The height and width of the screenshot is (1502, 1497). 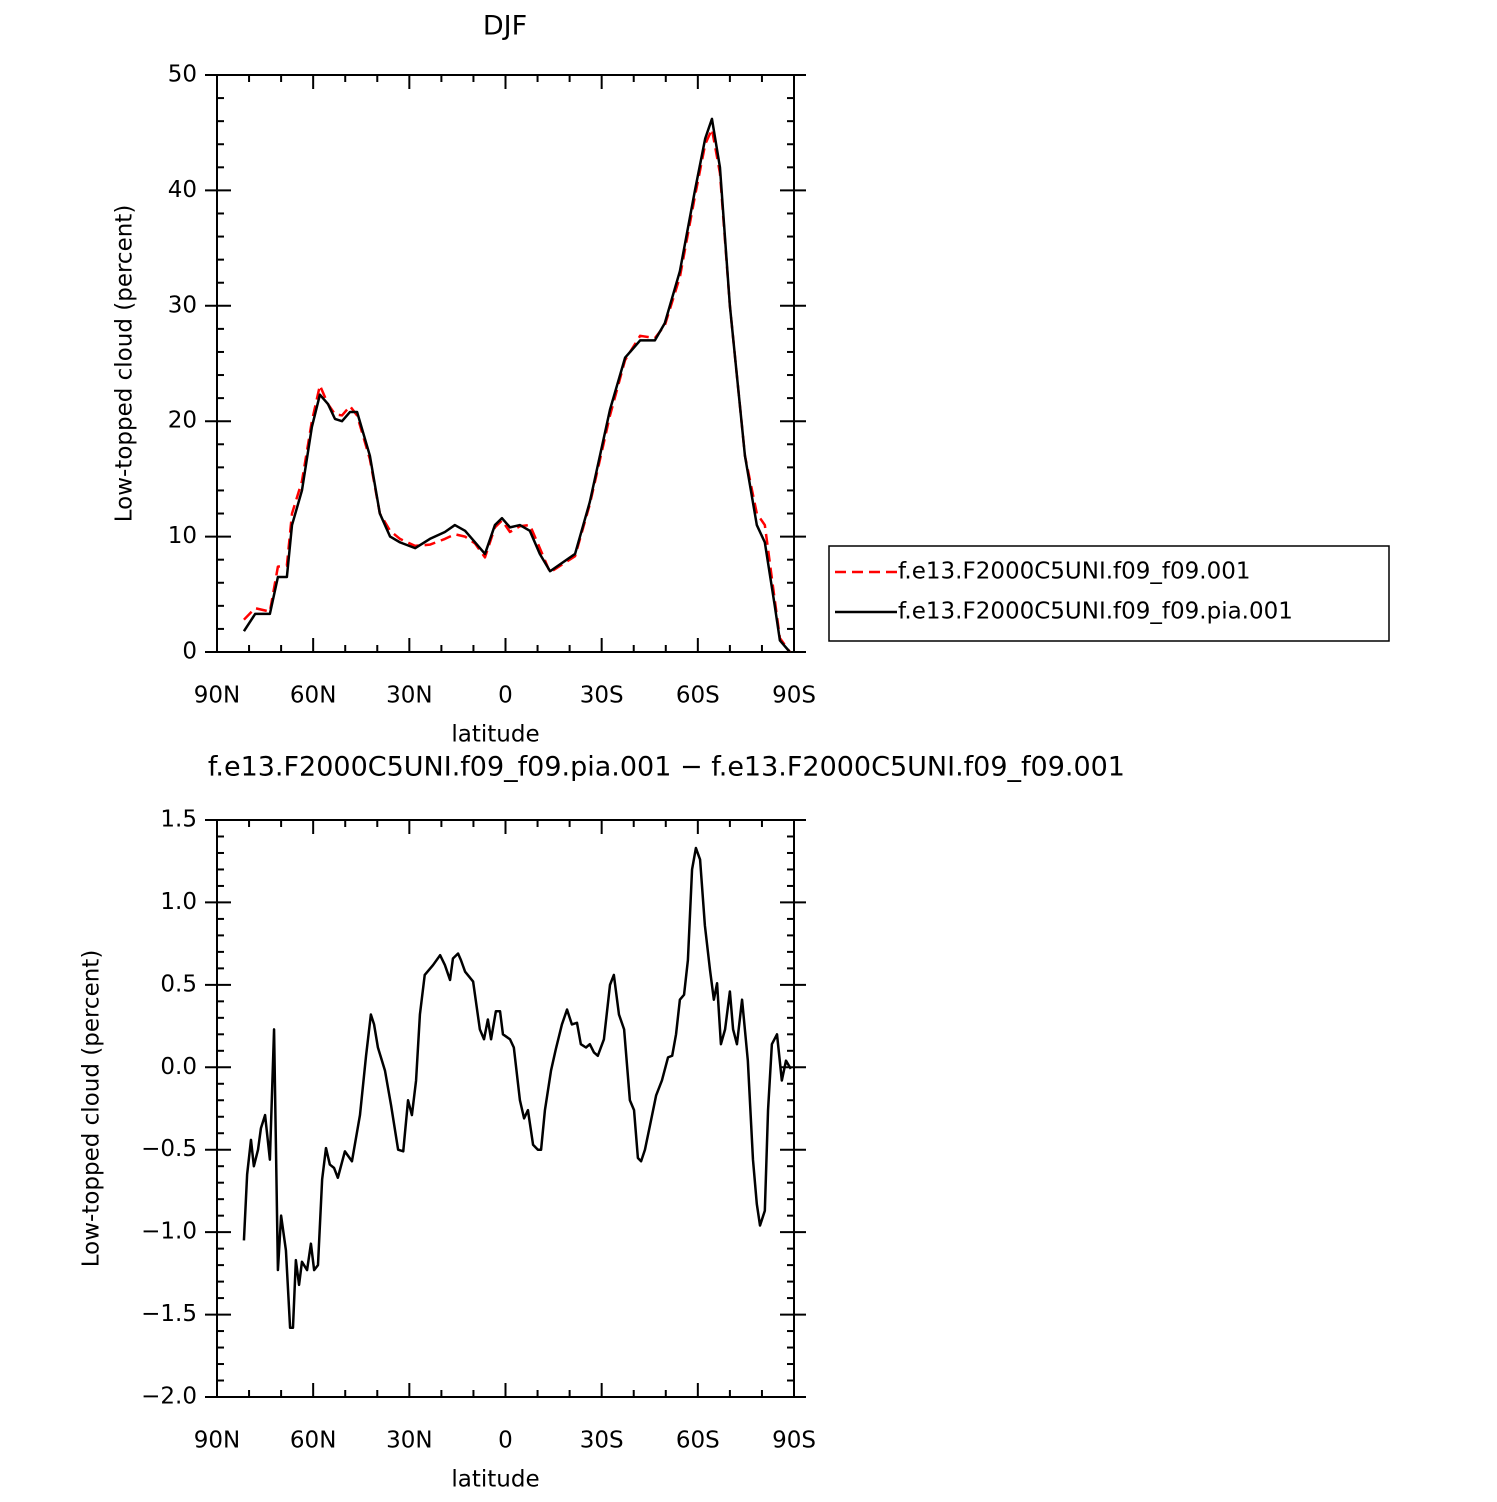 What do you see at coordinates (169, 1314) in the screenshot?
I see `y-tick-label: −1.5` at bounding box center [169, 1314].